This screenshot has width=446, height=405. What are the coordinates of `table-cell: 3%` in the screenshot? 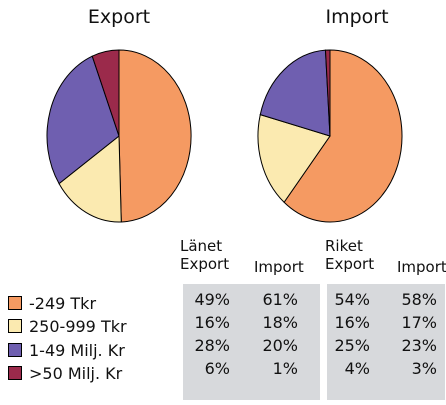 It's located at (424, 368).